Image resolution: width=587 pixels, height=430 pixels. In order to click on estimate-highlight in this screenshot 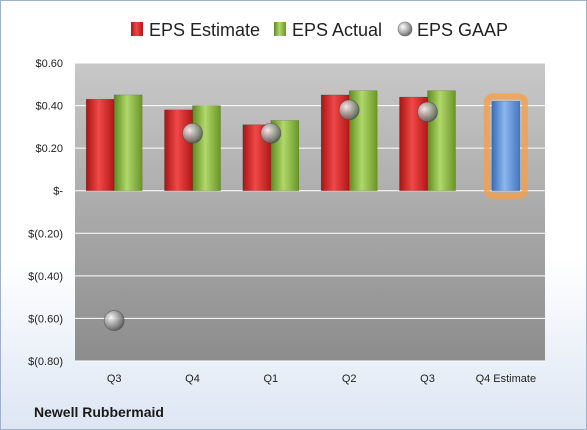, I will do `click(505, 146)`.